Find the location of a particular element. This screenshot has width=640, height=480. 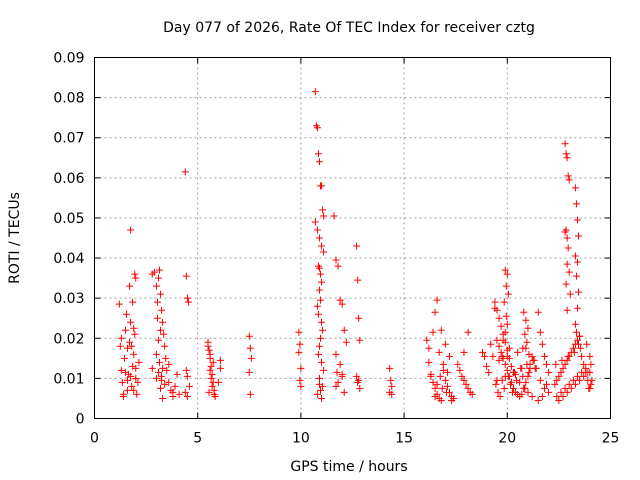

x-tick-label: 15 is located at coordinates (404, 439).